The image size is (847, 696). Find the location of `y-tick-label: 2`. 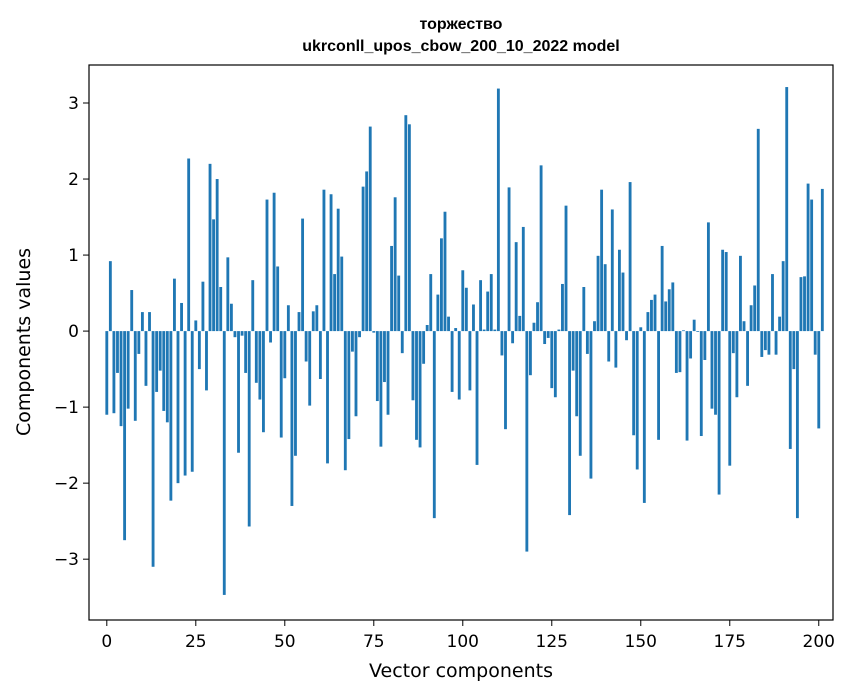

y-tick-label: 2 is located at coordinates (73, 180).